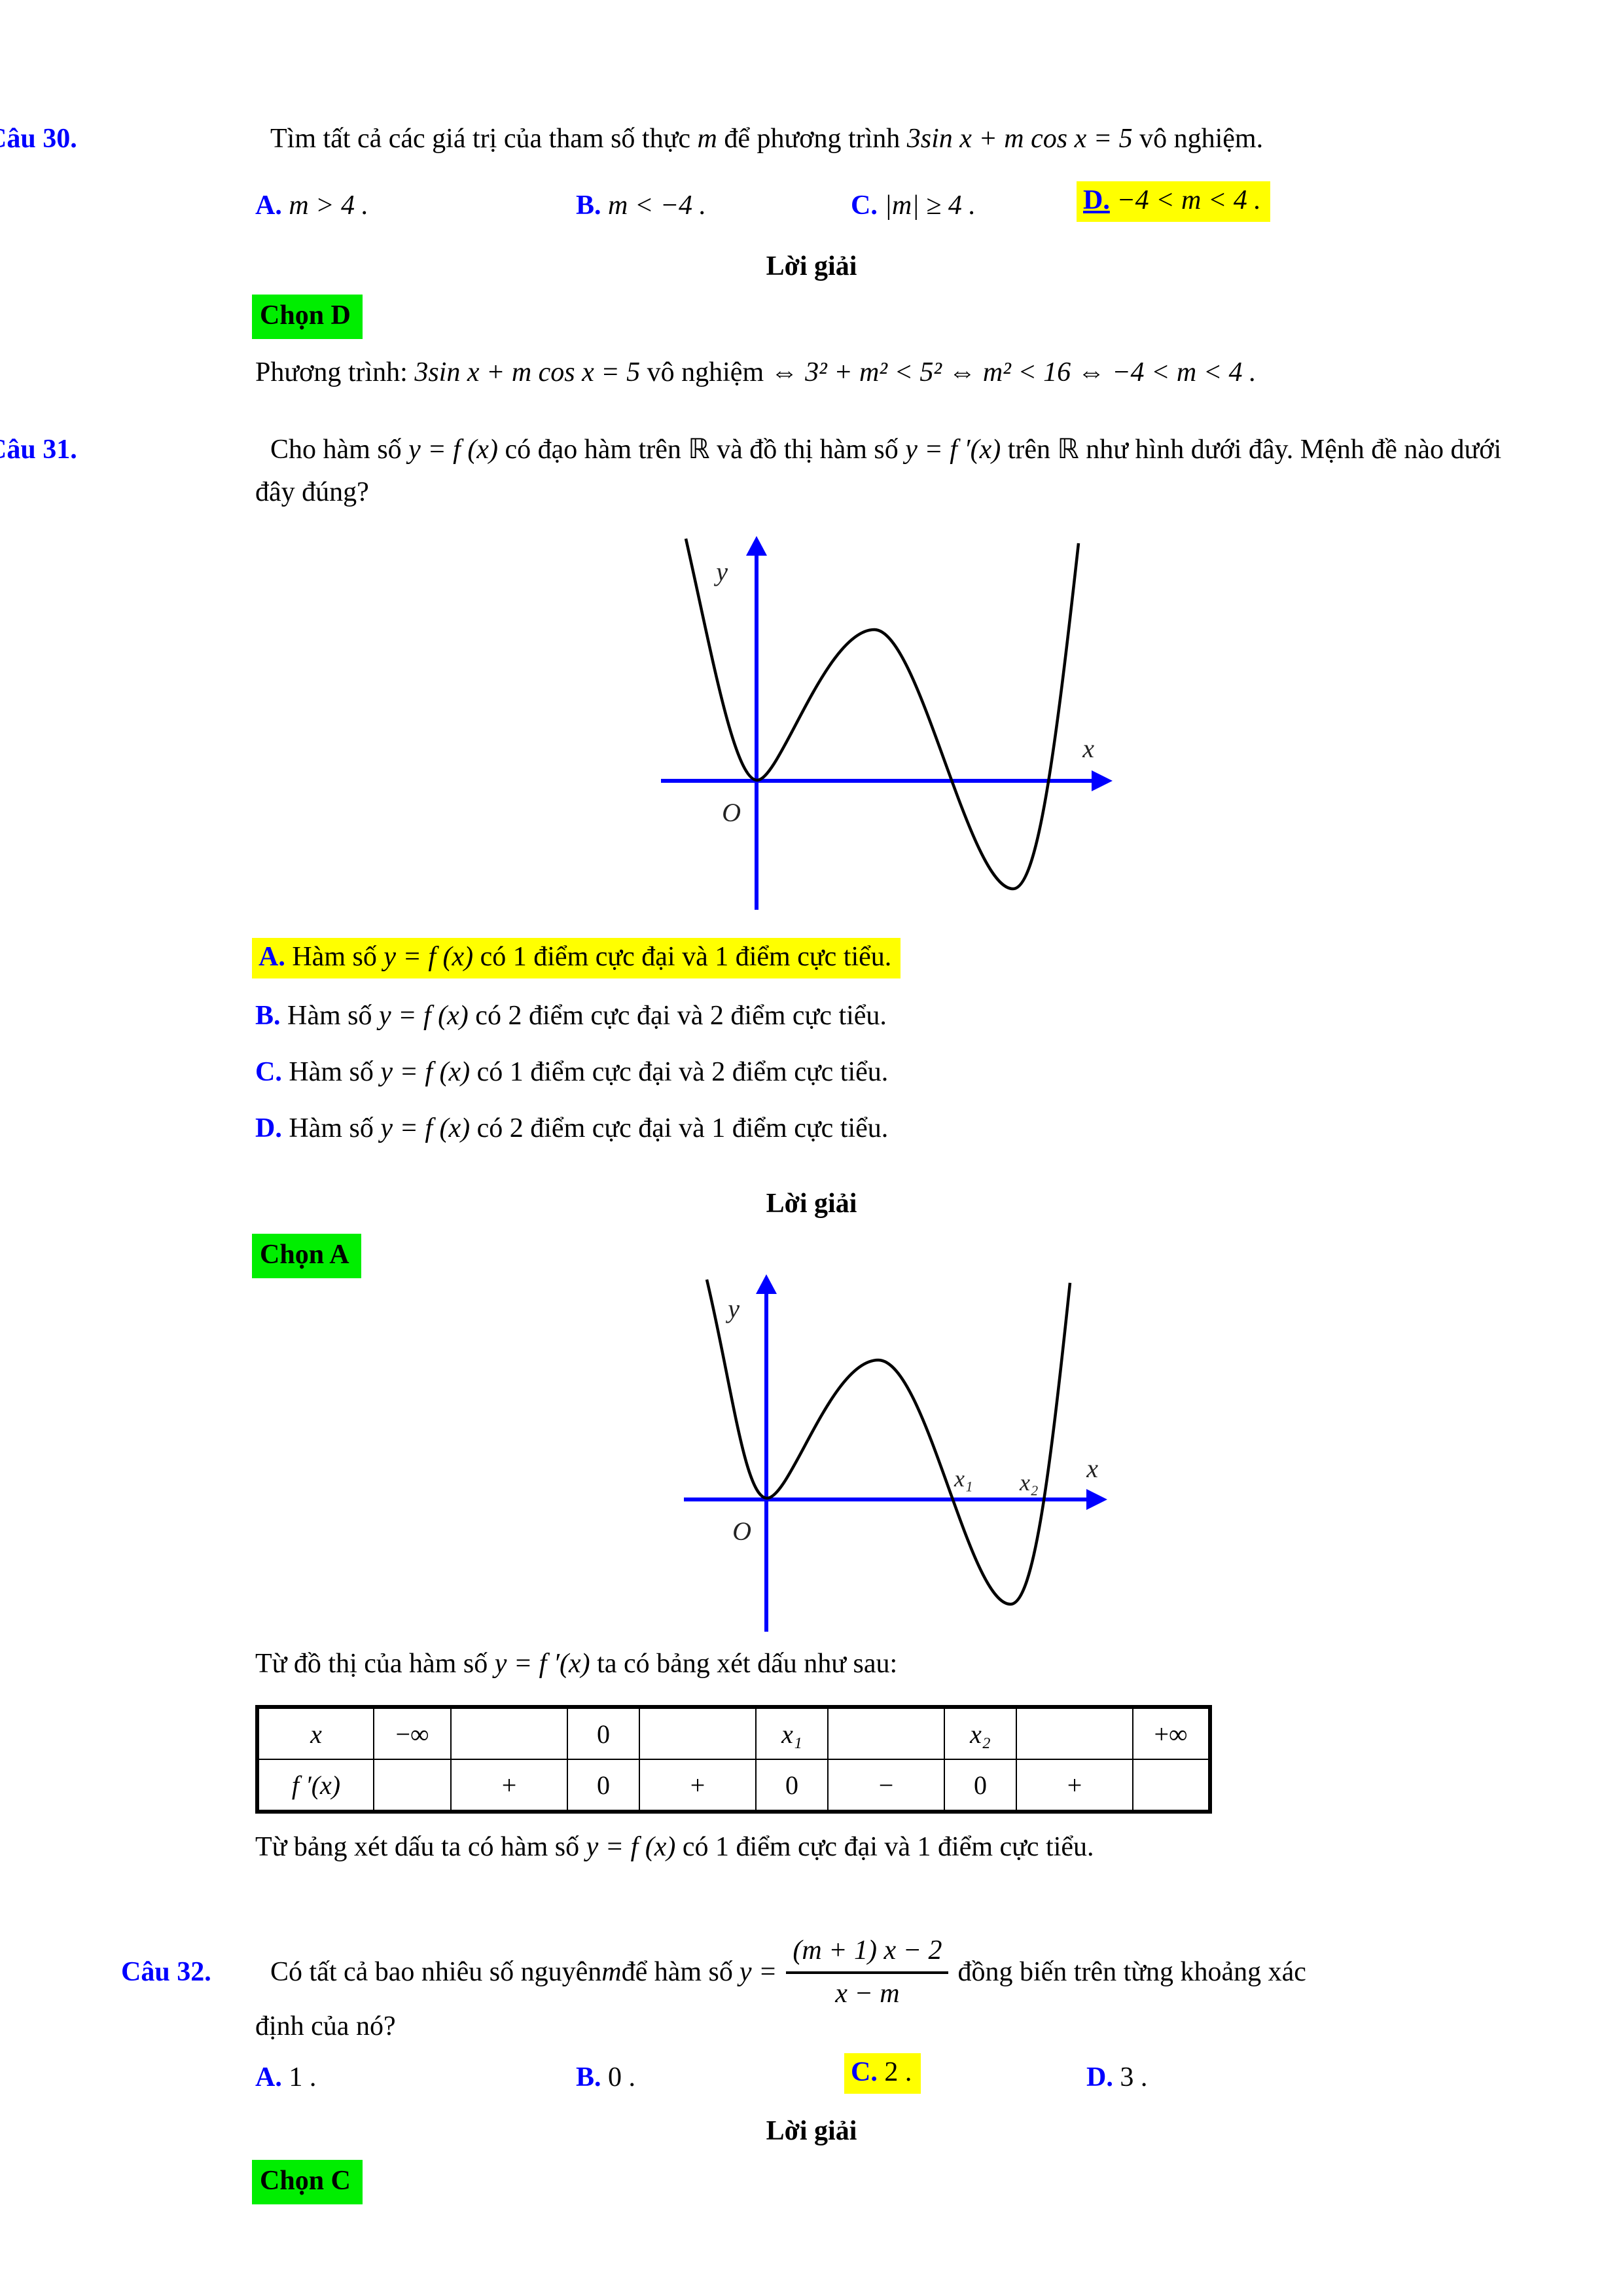  I want to click on q30-option-b-text: m < −4 ., so click(657, 205).